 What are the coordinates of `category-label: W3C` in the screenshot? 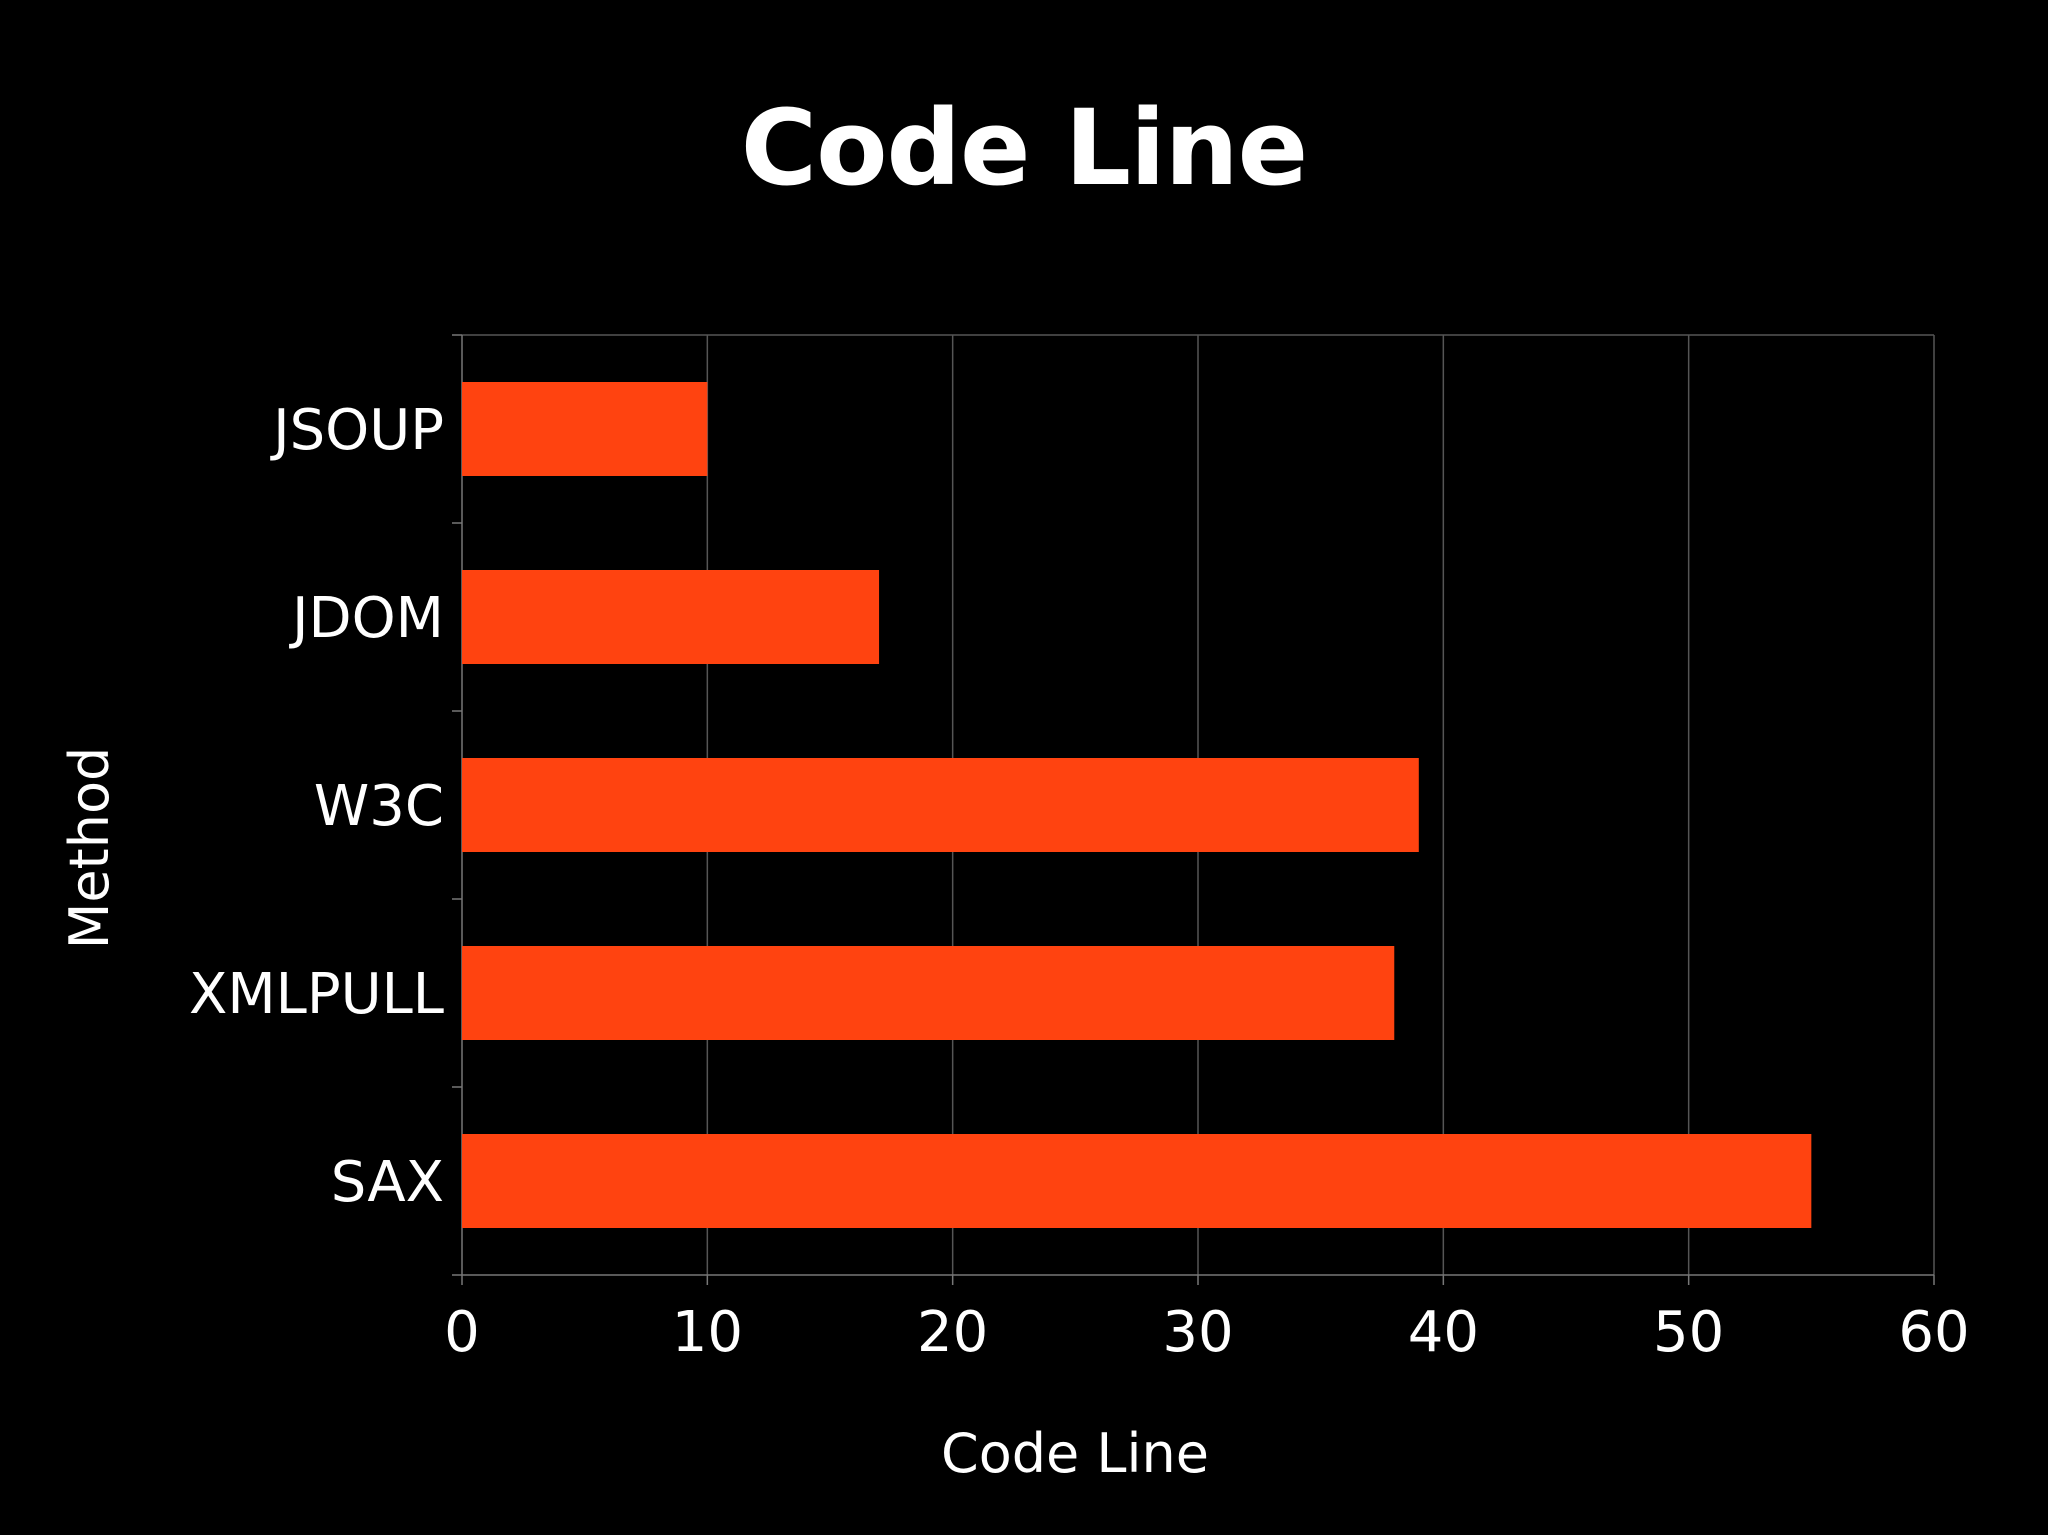 It's located at (379, 806).